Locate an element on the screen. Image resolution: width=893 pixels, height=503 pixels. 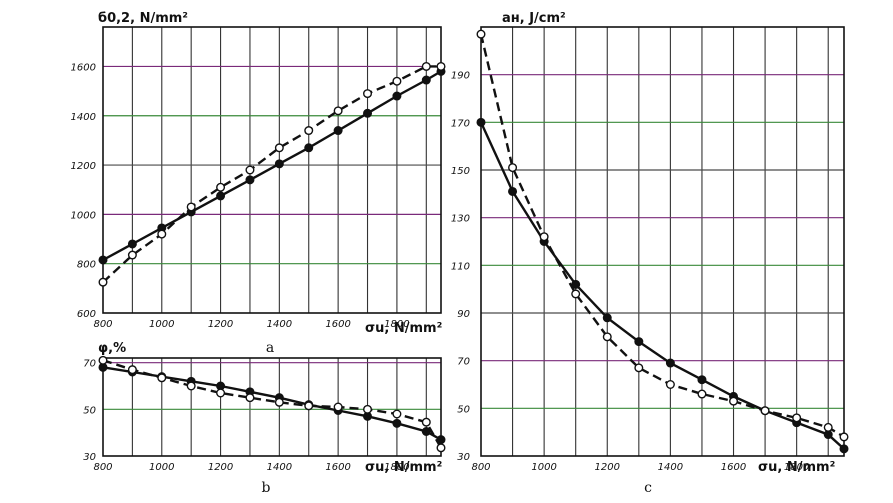
panel-caption: b is located at coordinates (266, 488).